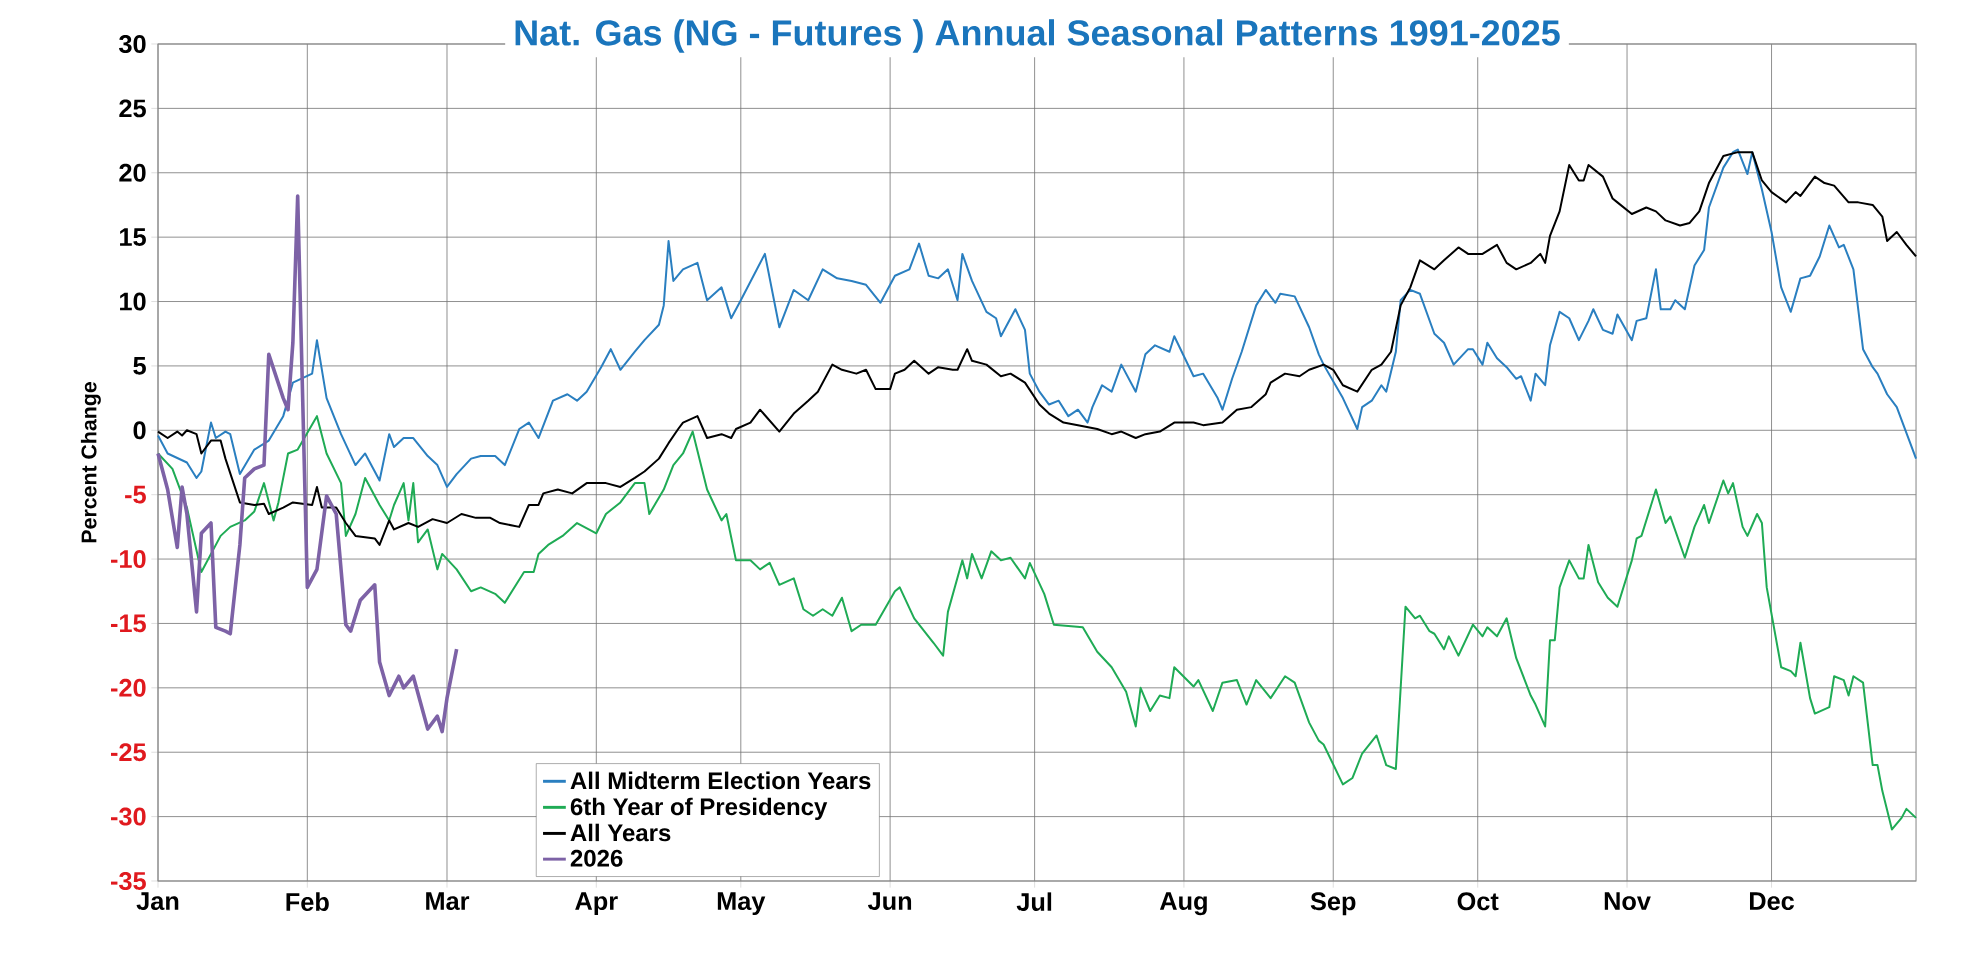  I want to click on y-tick-label: -15, so click(128, 623).